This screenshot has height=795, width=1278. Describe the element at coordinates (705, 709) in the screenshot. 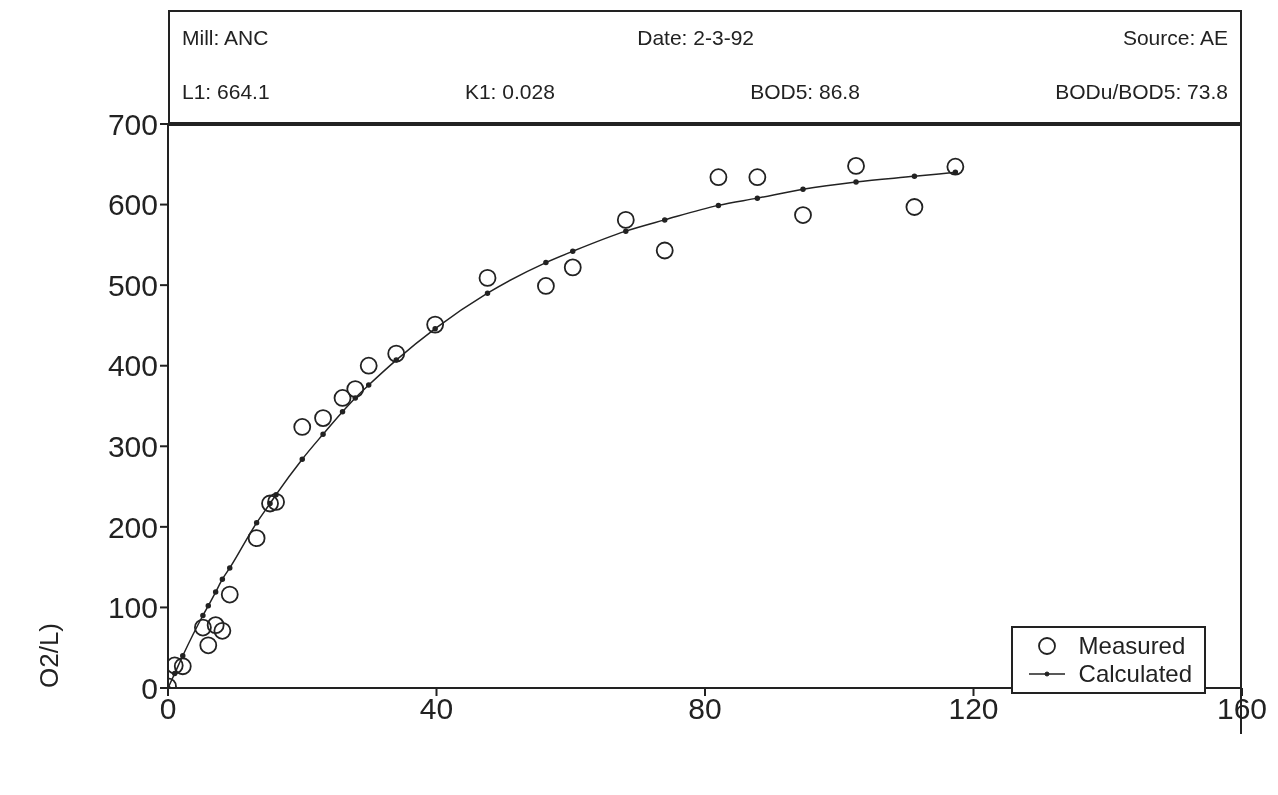

I see `x-tick-label: 80` at that location.